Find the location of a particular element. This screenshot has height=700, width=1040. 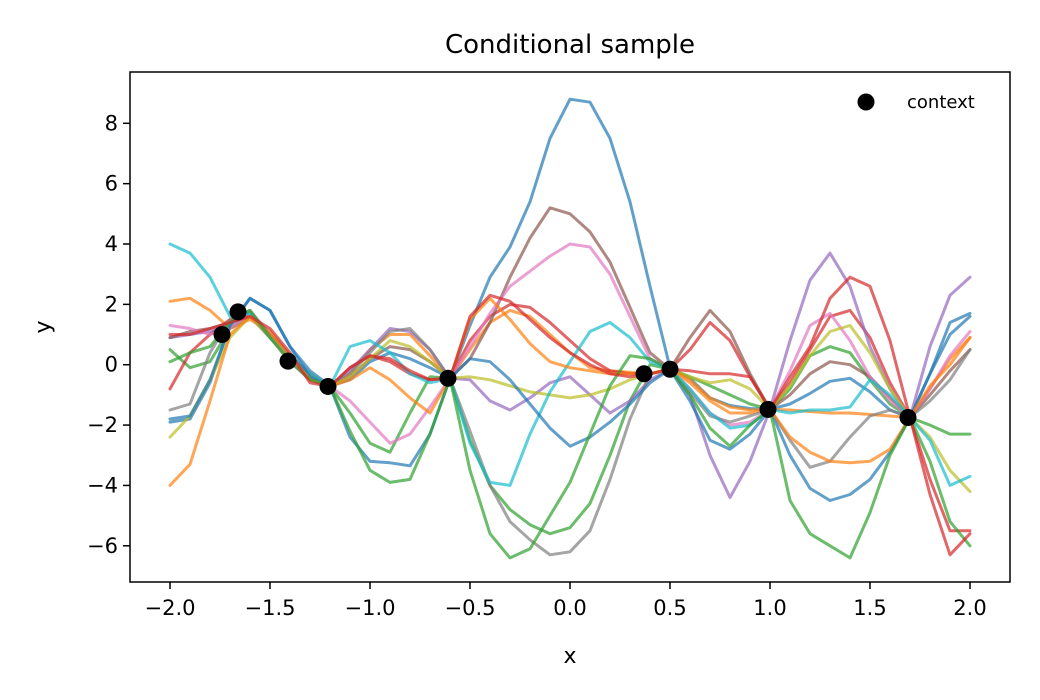

y-tick-label: −4 is located at coordinates (102, 485).